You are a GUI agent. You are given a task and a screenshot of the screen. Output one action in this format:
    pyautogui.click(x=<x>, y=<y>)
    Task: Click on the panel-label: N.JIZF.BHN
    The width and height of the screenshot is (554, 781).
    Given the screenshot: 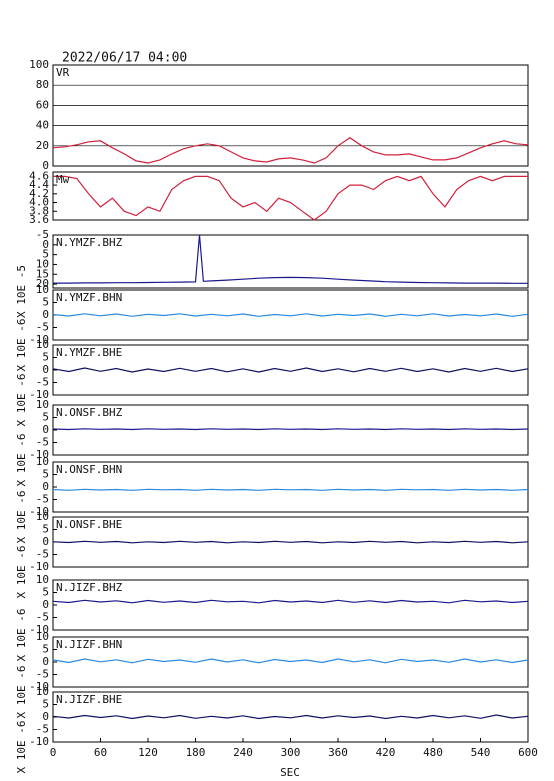 What is the action you would take?
    pyautogui.click(x=89, y=644)
    